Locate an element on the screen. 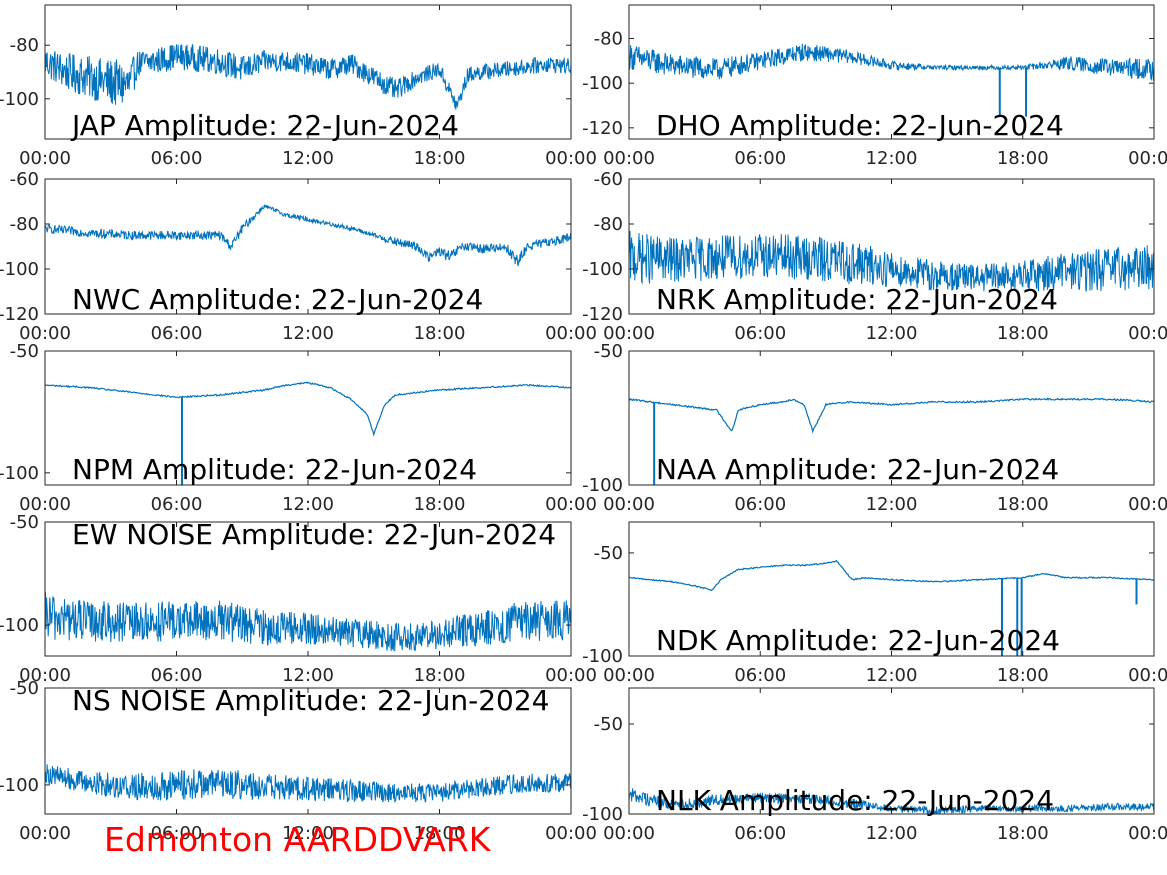 This screenshot has width=1167, height=875. panel-title: NRK Amplitude: 22-Jun-2024 is located at coordinates (857, 299).